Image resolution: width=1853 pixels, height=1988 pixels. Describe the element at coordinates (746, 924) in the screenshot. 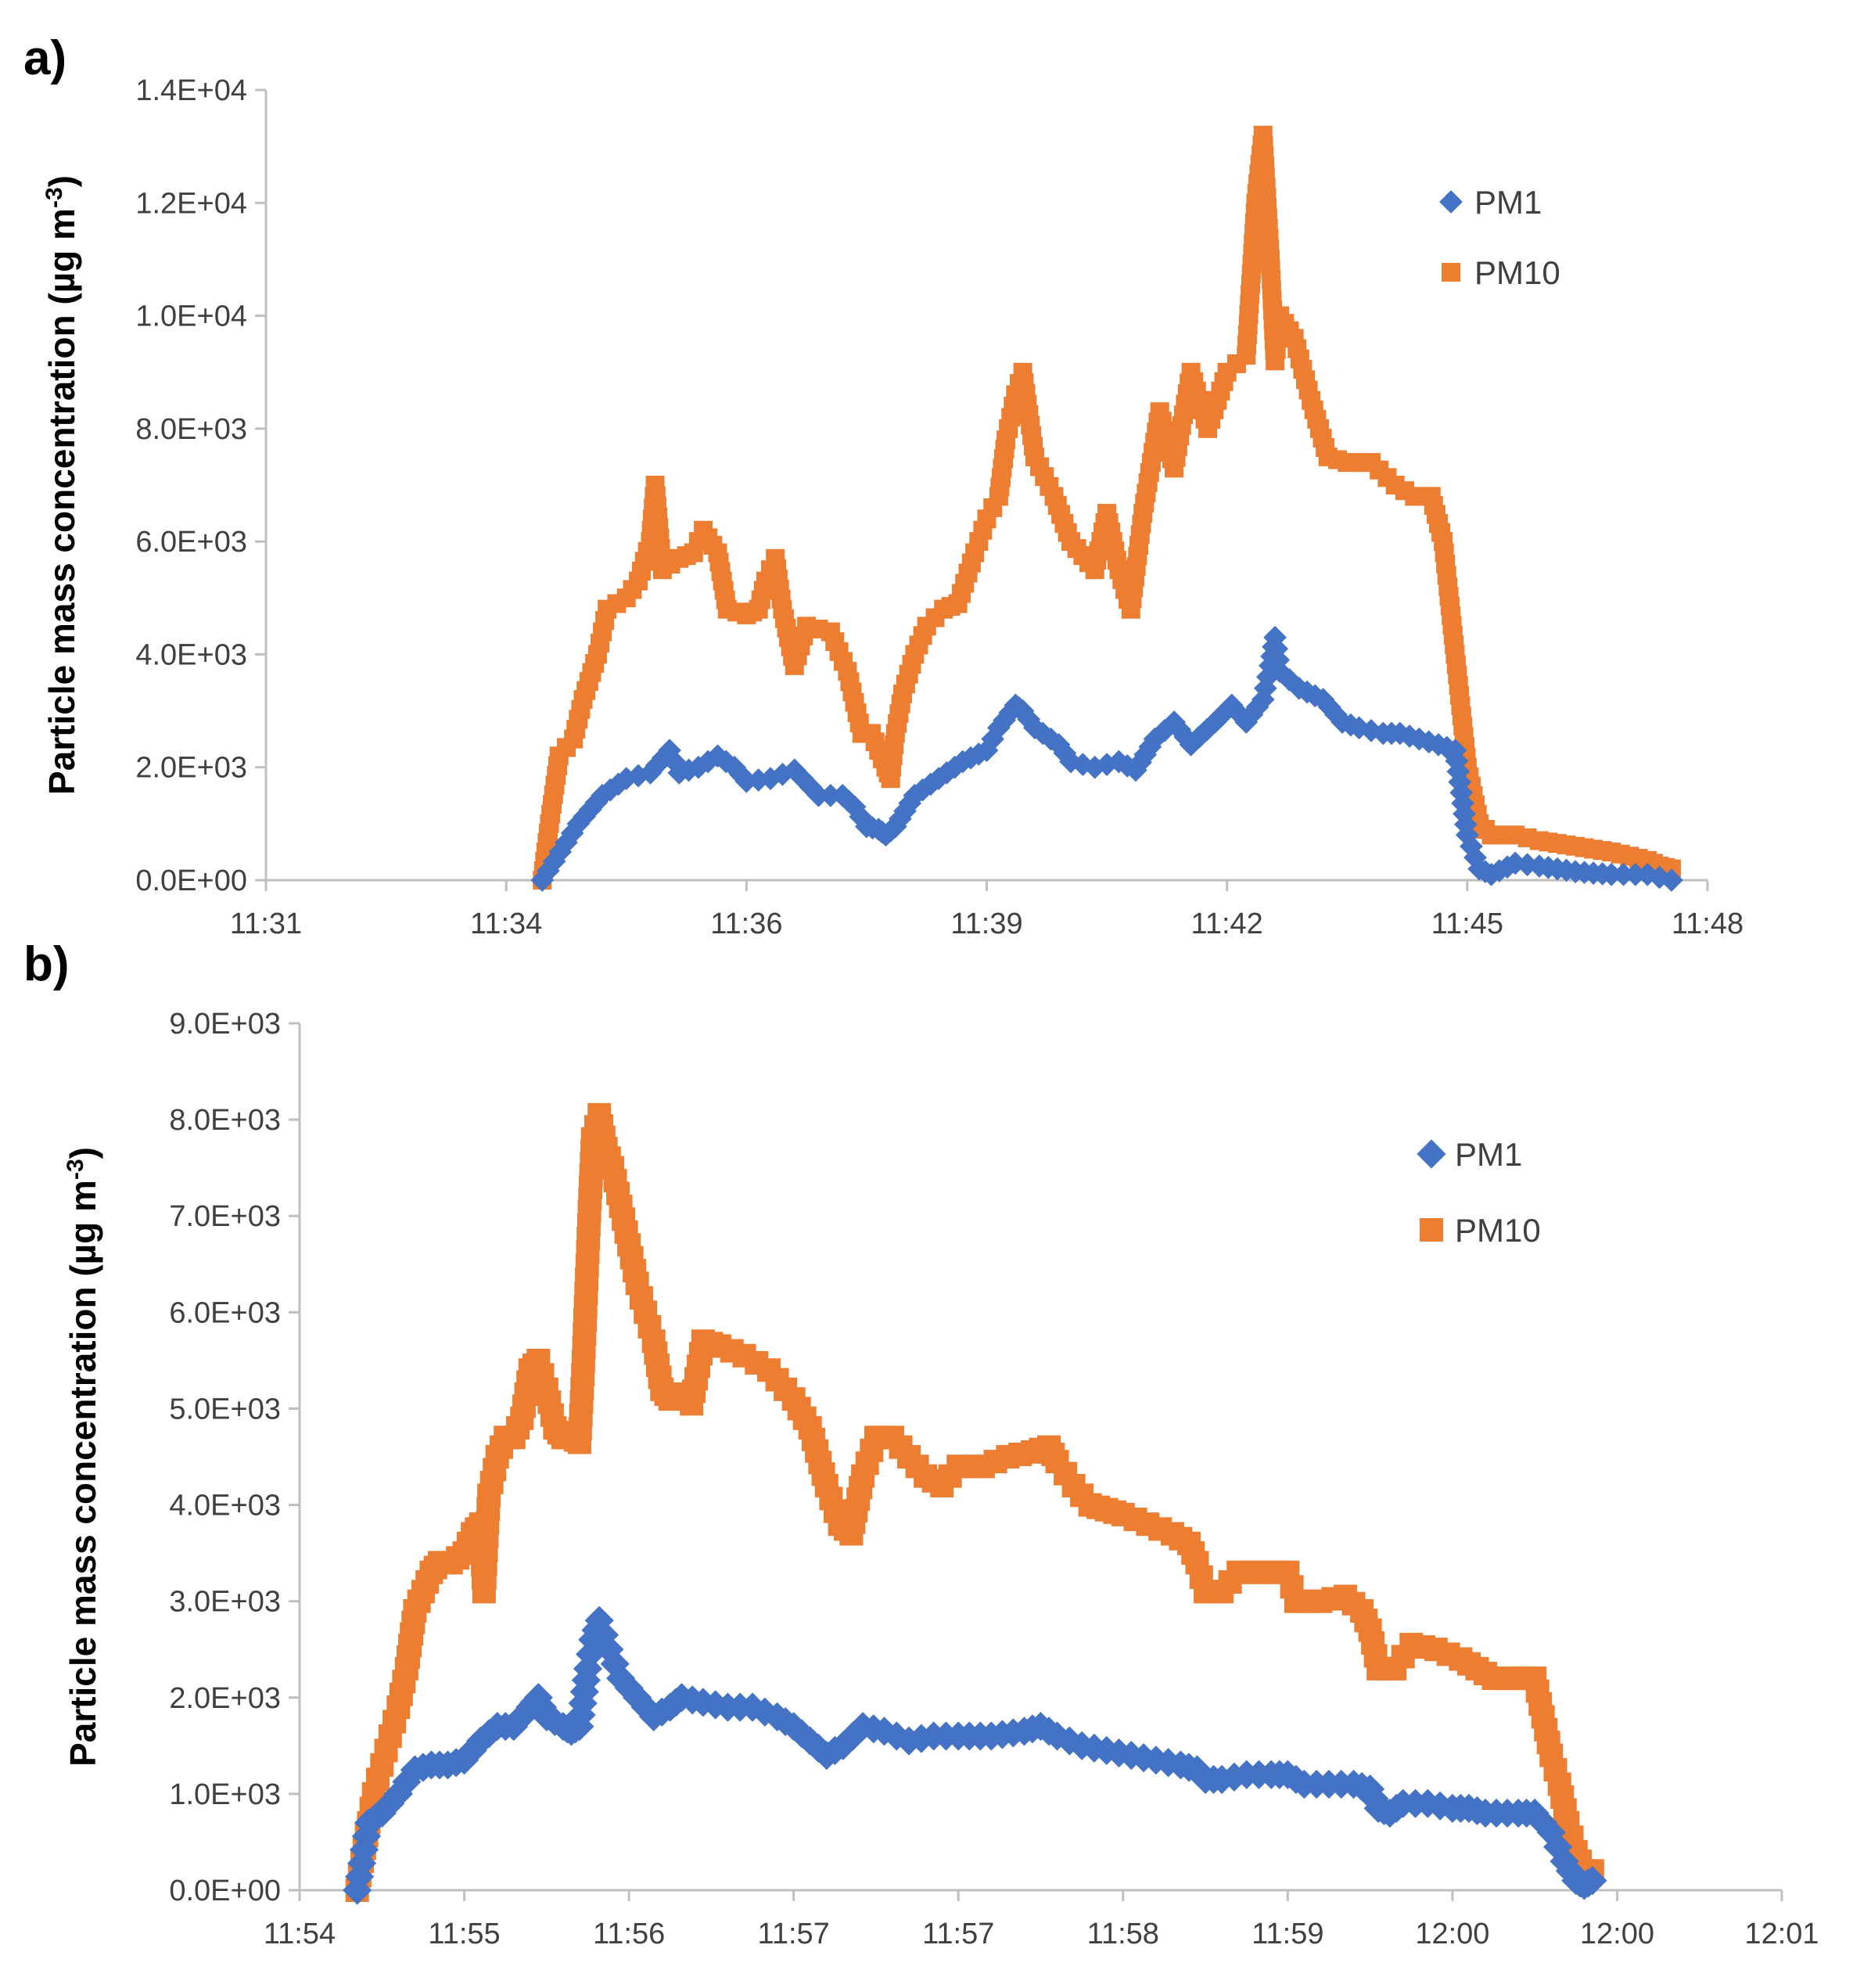

I see `x-tick-label: 11:36` at that location.